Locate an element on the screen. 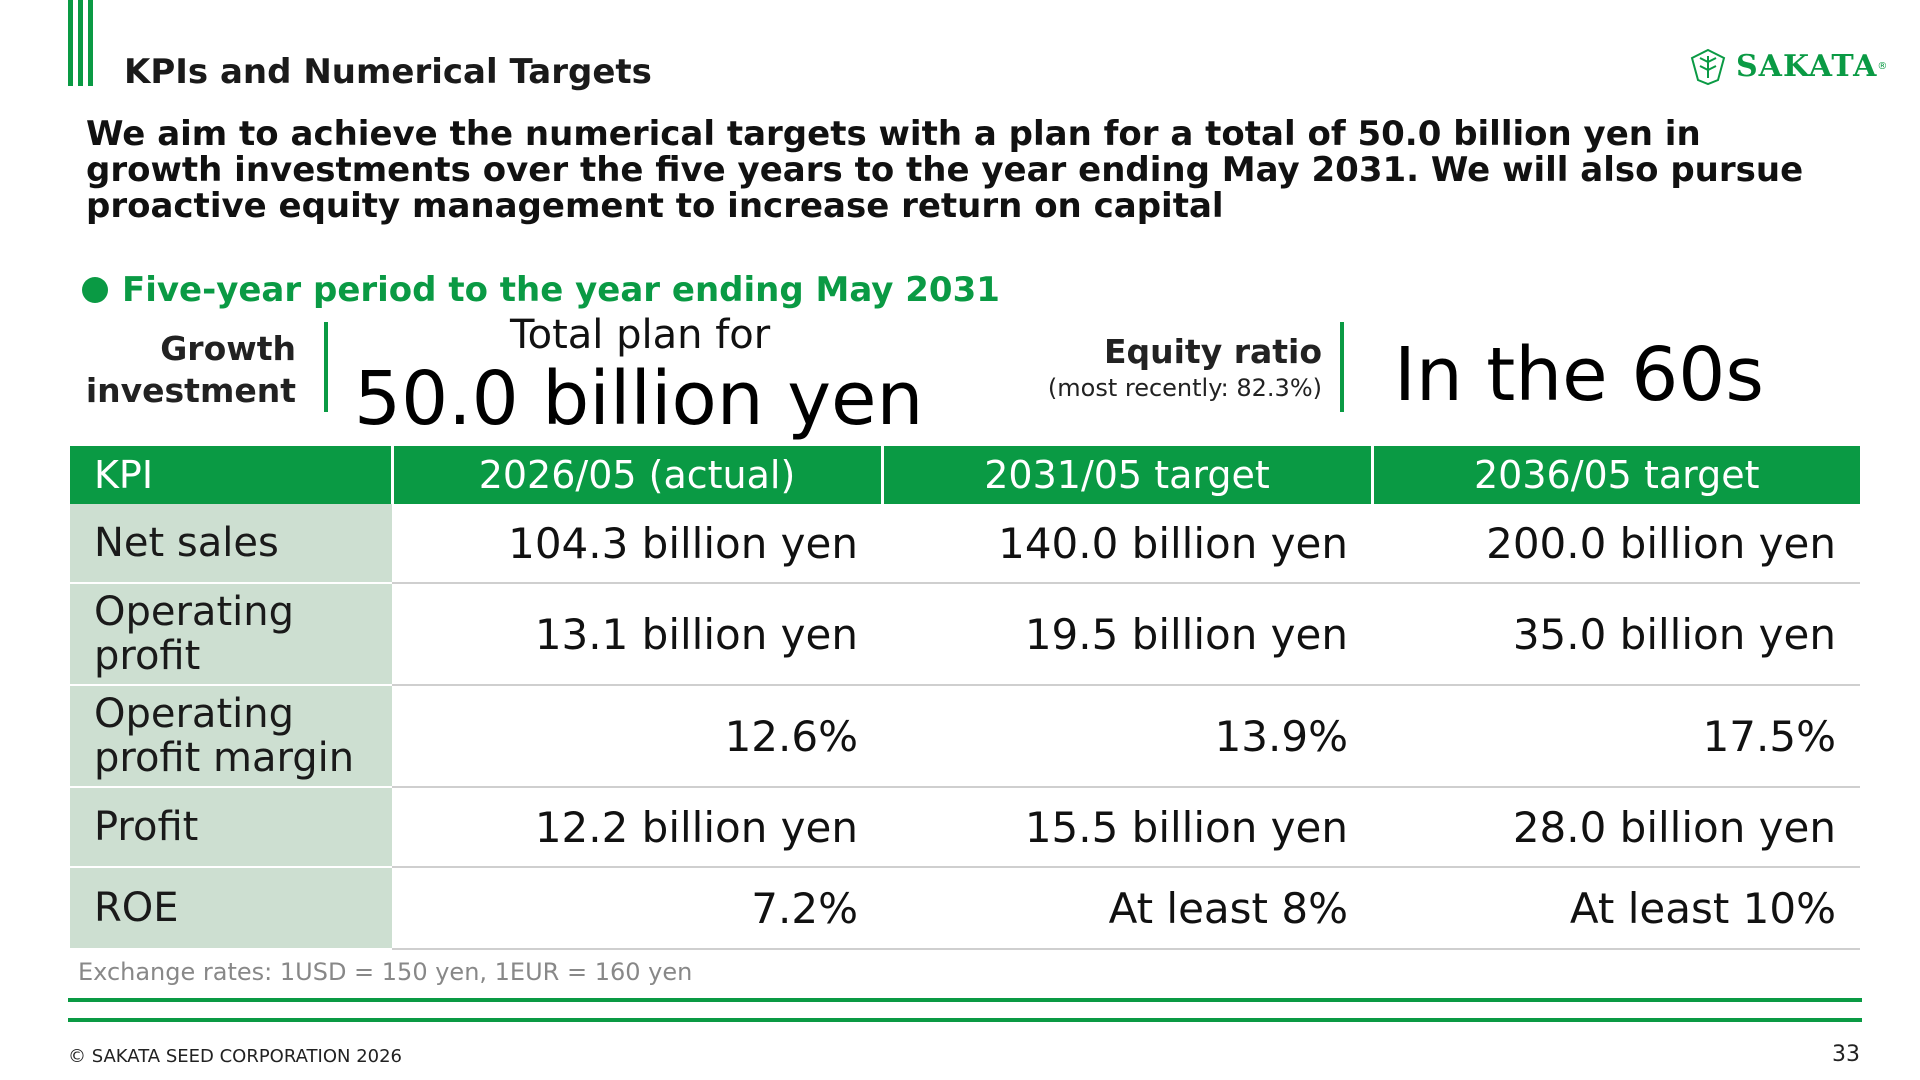  leaf-logo-icon is located at coordinates (1708, 67).